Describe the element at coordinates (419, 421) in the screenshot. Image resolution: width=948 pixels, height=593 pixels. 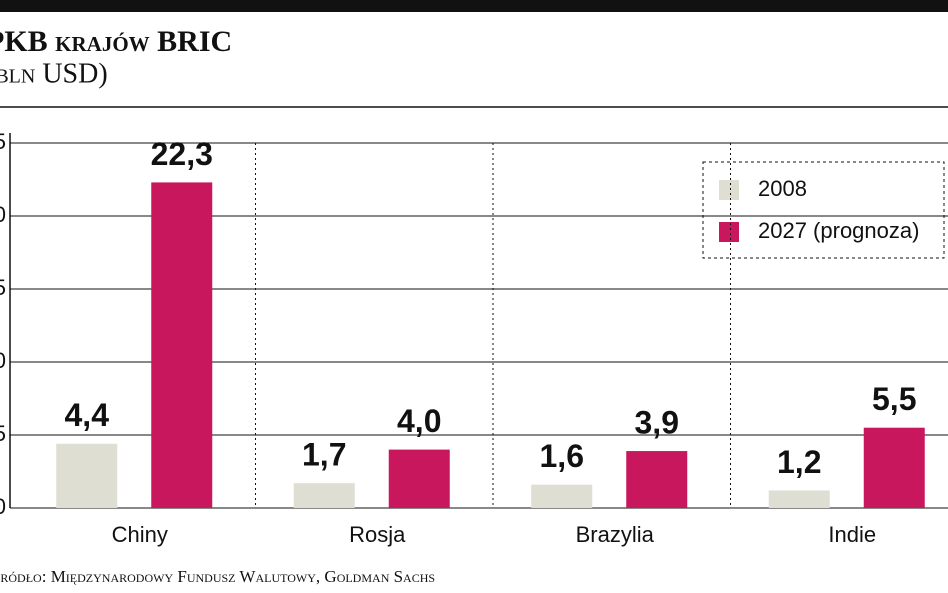
I see `value-label: 4,0` at that location.